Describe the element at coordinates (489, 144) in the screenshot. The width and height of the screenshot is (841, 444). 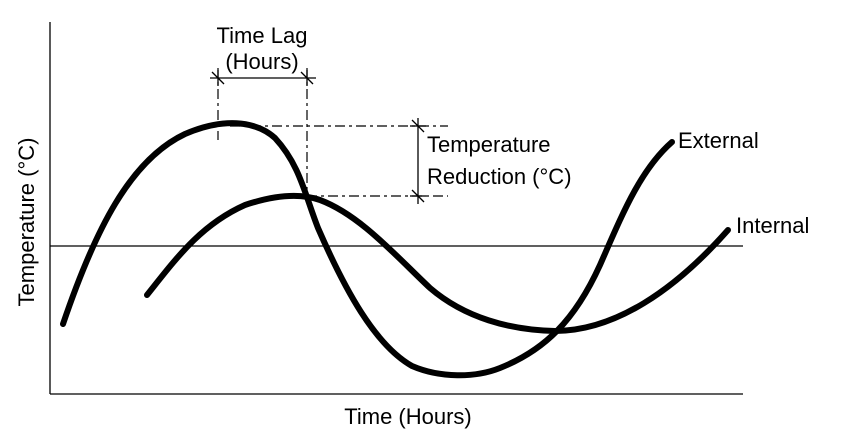
I see `temperature-reduction-label: Temperature` at that location.